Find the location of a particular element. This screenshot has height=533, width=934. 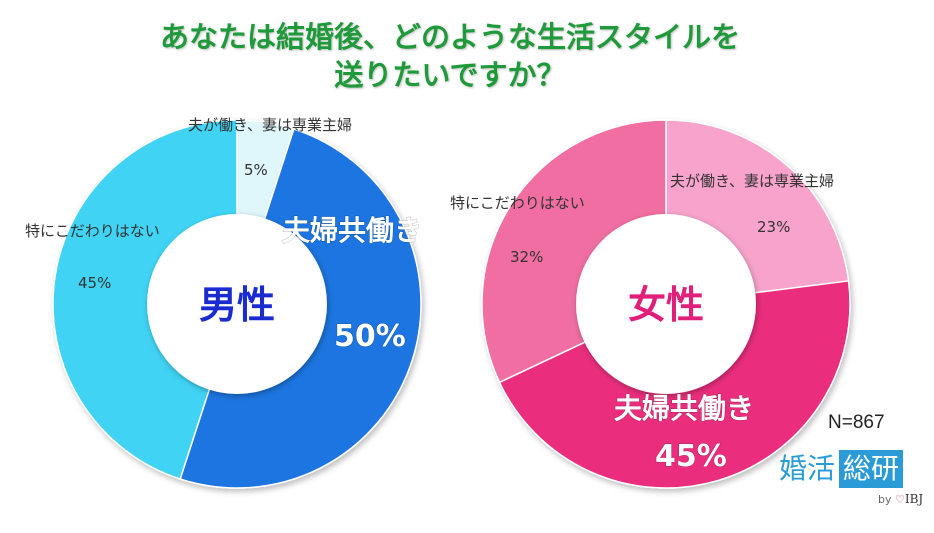

title-line-1: あなたは結婚後、どのような生活スタイルを is located at coordinates (449, 37).